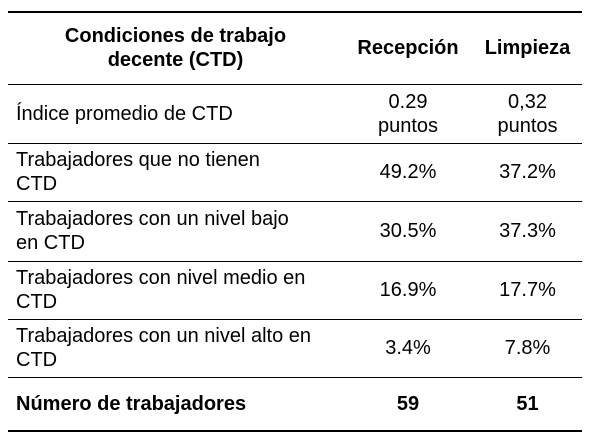 The width and height of the screenshot is (596, 444). Describe the element at coordinates (408, 48) in the screenshot. I see `header-recepcion: Recepción` at that location.